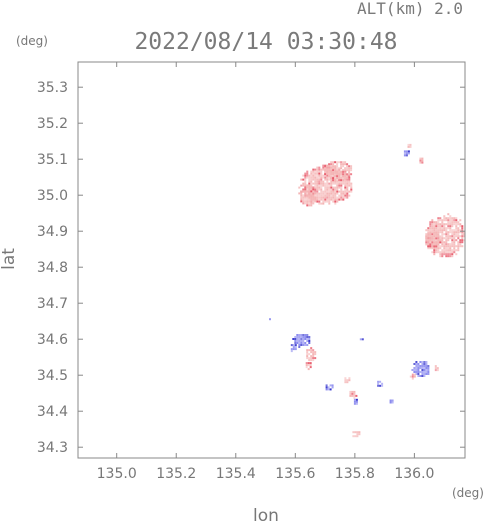 This screenshot has height=521, width=491. I want to click on x-tick-label: 135.4, so click(236, 474).